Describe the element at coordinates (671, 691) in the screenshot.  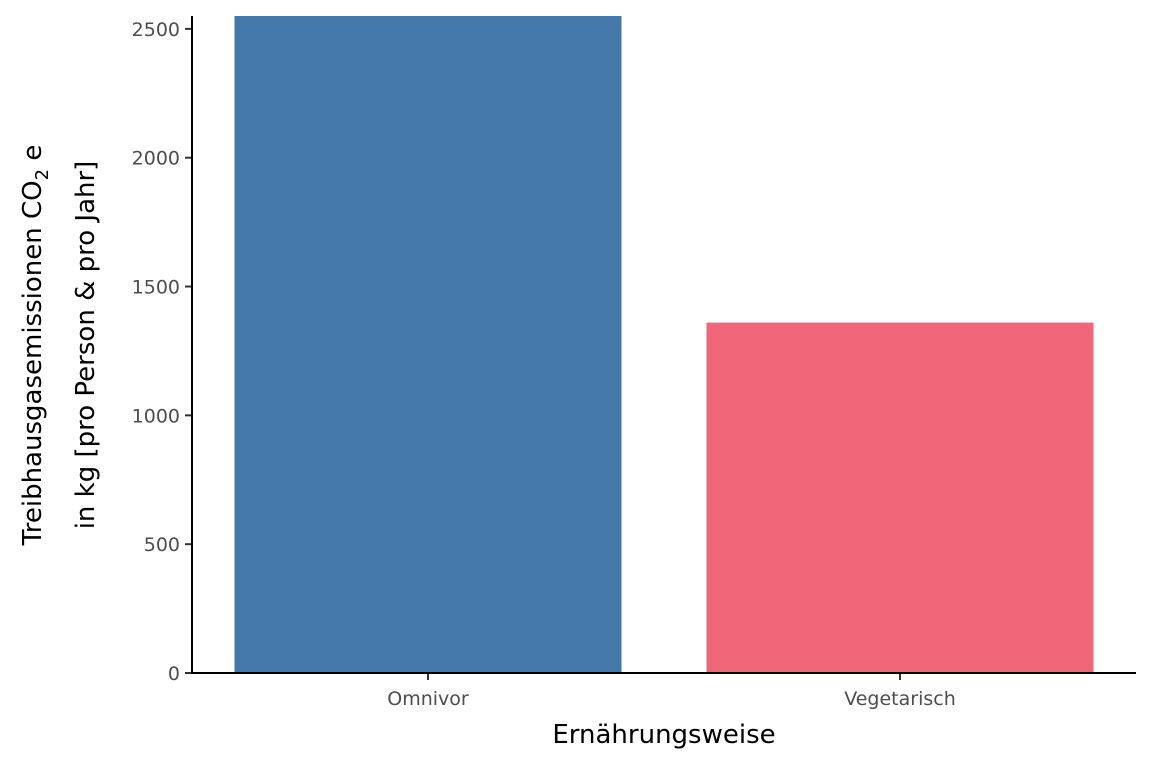
I see `x-axis-ticks: Omnivor Vegetarisch` at that location.